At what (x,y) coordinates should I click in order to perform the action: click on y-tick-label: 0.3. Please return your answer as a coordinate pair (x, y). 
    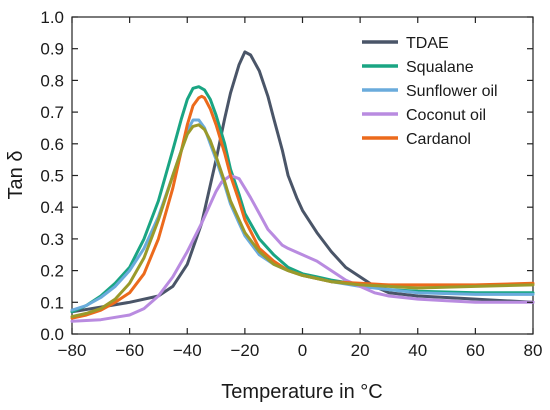
    Looking at the image, I should click on (52, 239).